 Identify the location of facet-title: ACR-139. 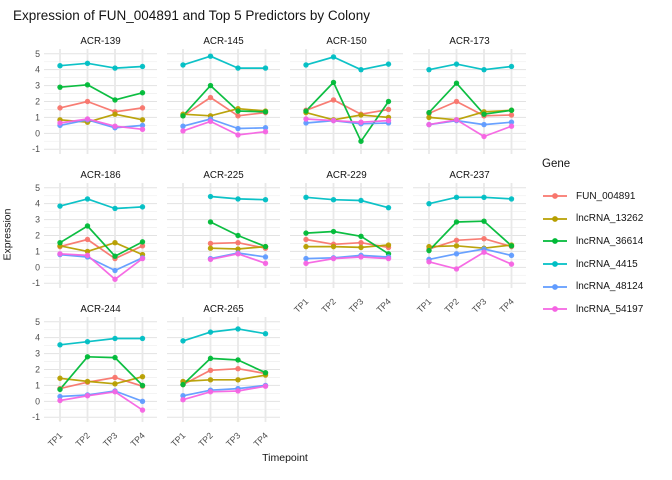
(100, 41).